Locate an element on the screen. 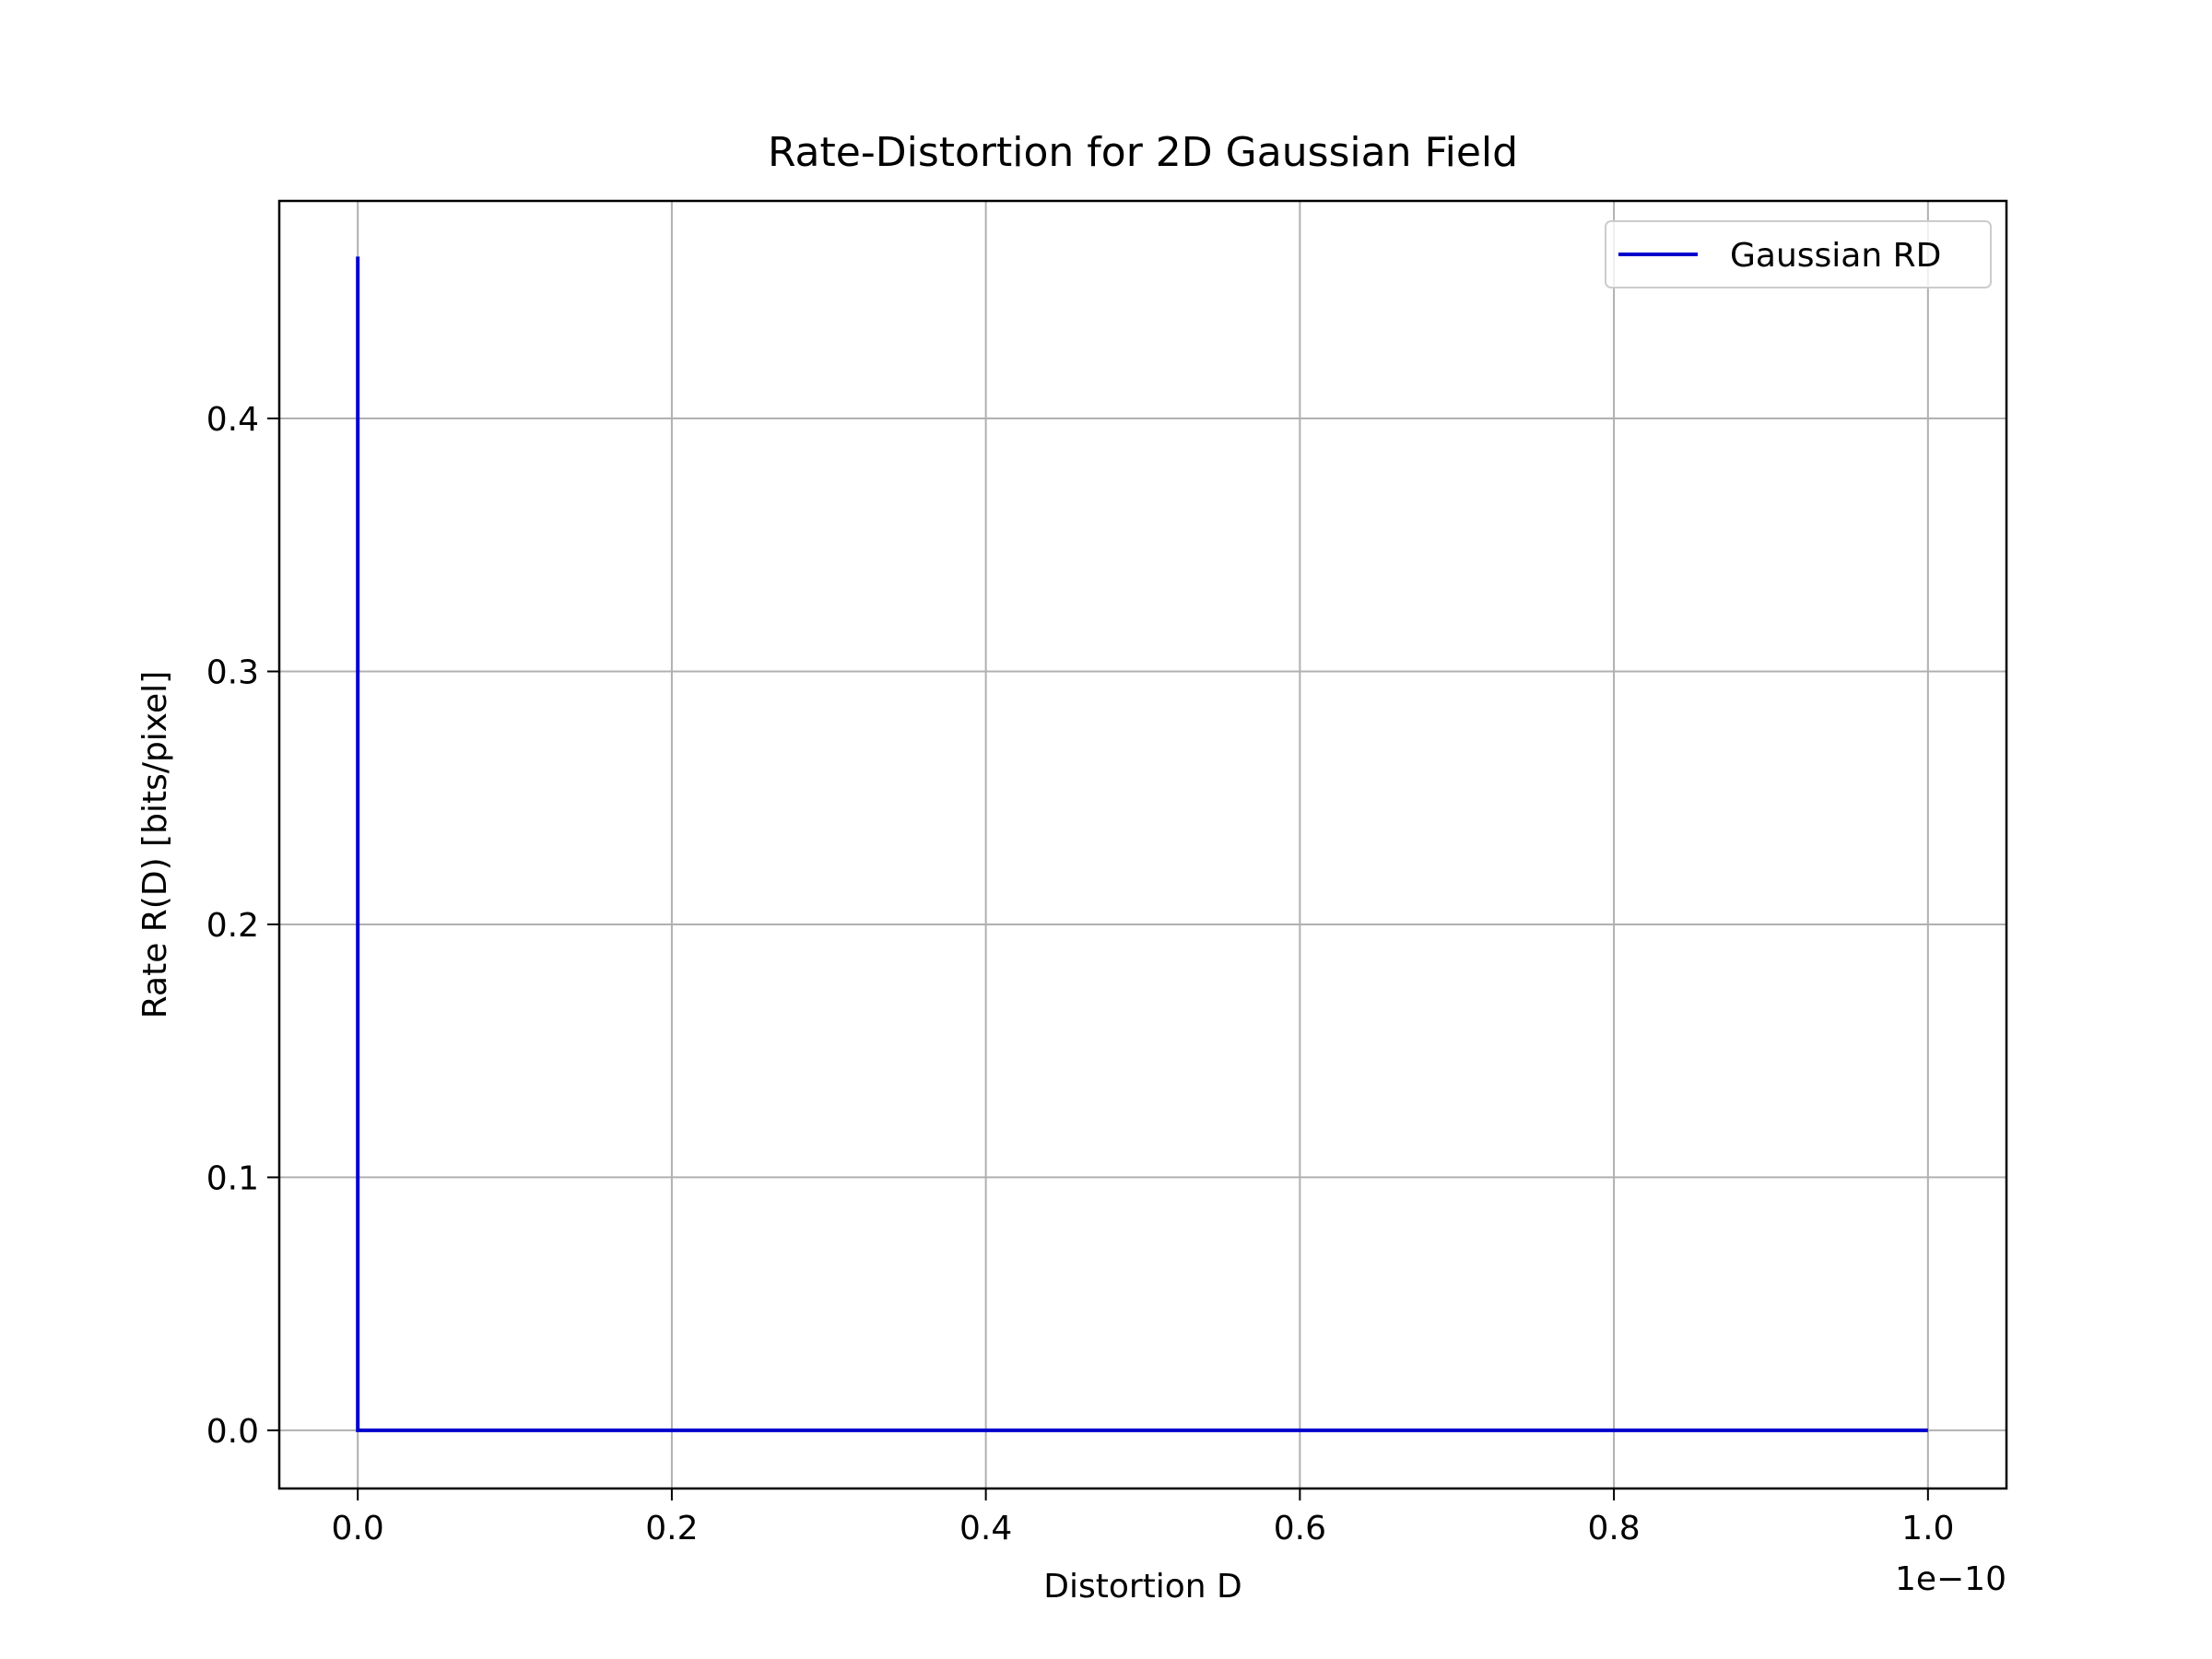 The image size is (2212, 1659). y-tick-label: 0.4 is located at coordinates (232, 420).